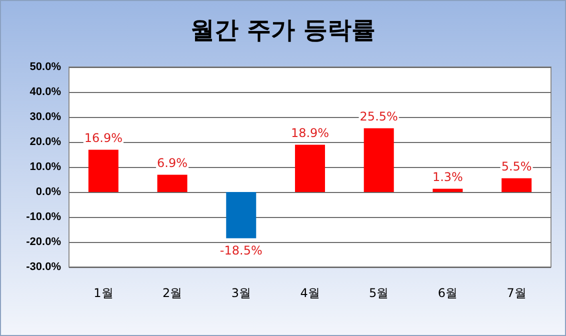 Image resolution: width=566 pixels, height=336 pixels. Describe the element at coordinates (447, 177) in the screenshot. I see `data-label: 1.3%` at that location.